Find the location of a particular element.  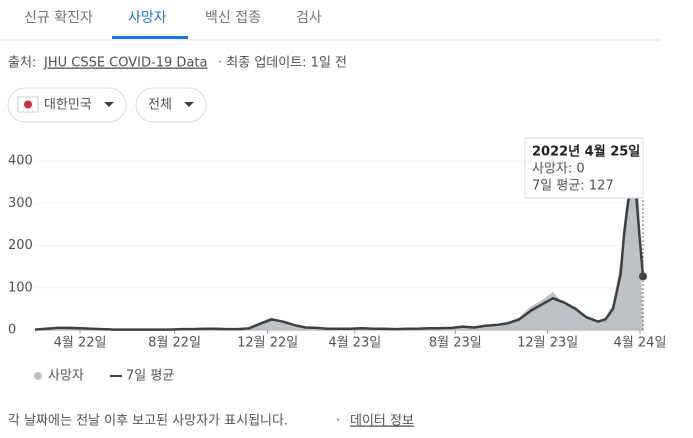

source-link: JHU CSSE COVID-19 Data is located at coordinates (125, 63).